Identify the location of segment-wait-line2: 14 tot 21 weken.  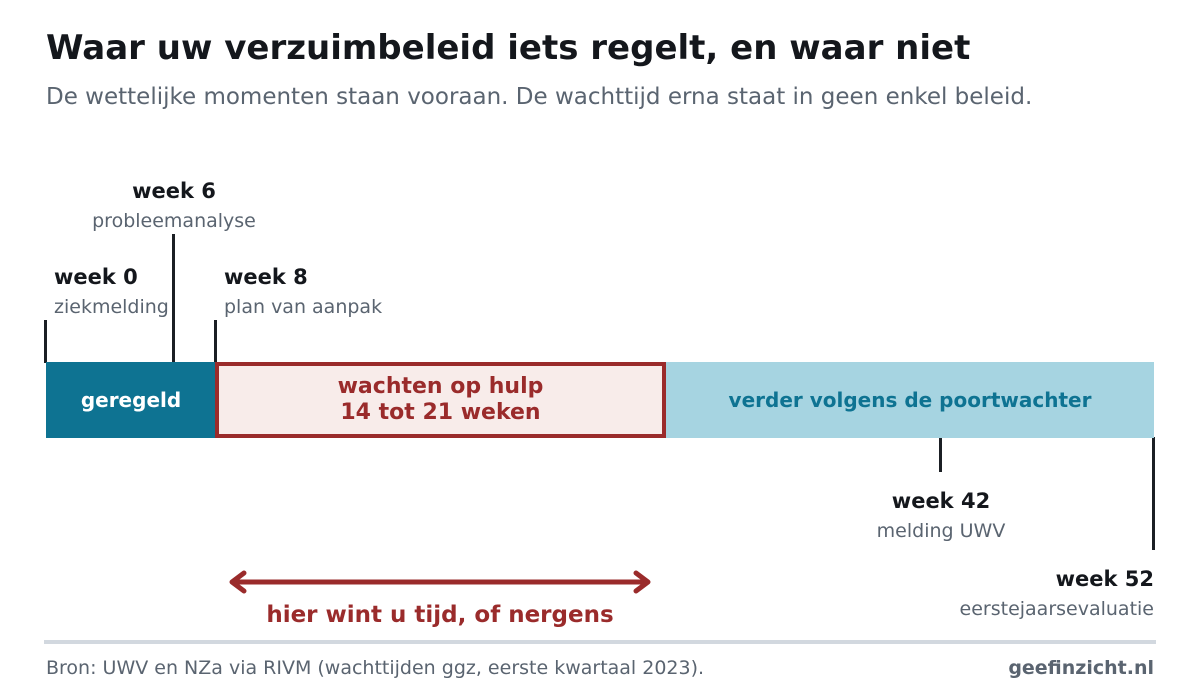
(440, 412).